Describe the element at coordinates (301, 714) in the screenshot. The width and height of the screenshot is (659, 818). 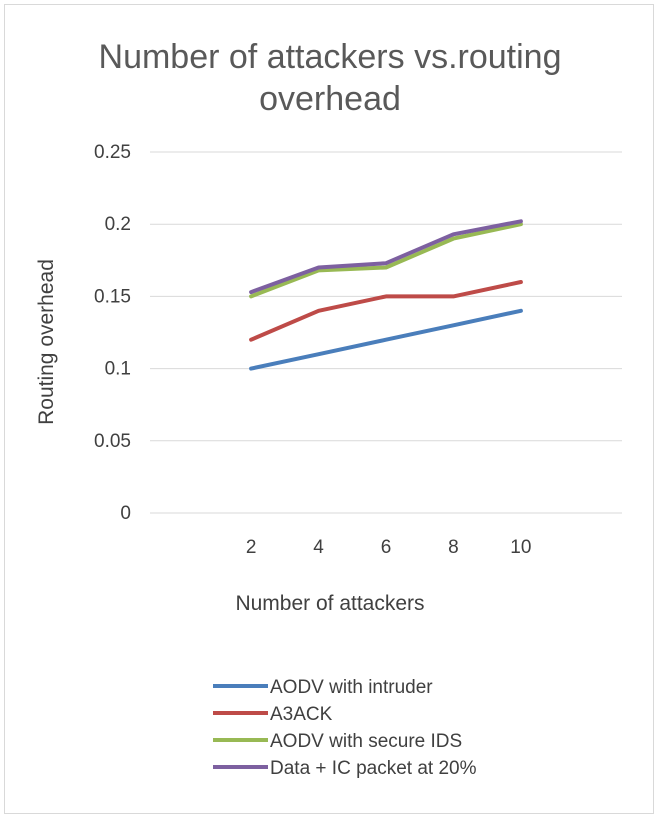
I see `legend-label-1: A3ACK` at that location.